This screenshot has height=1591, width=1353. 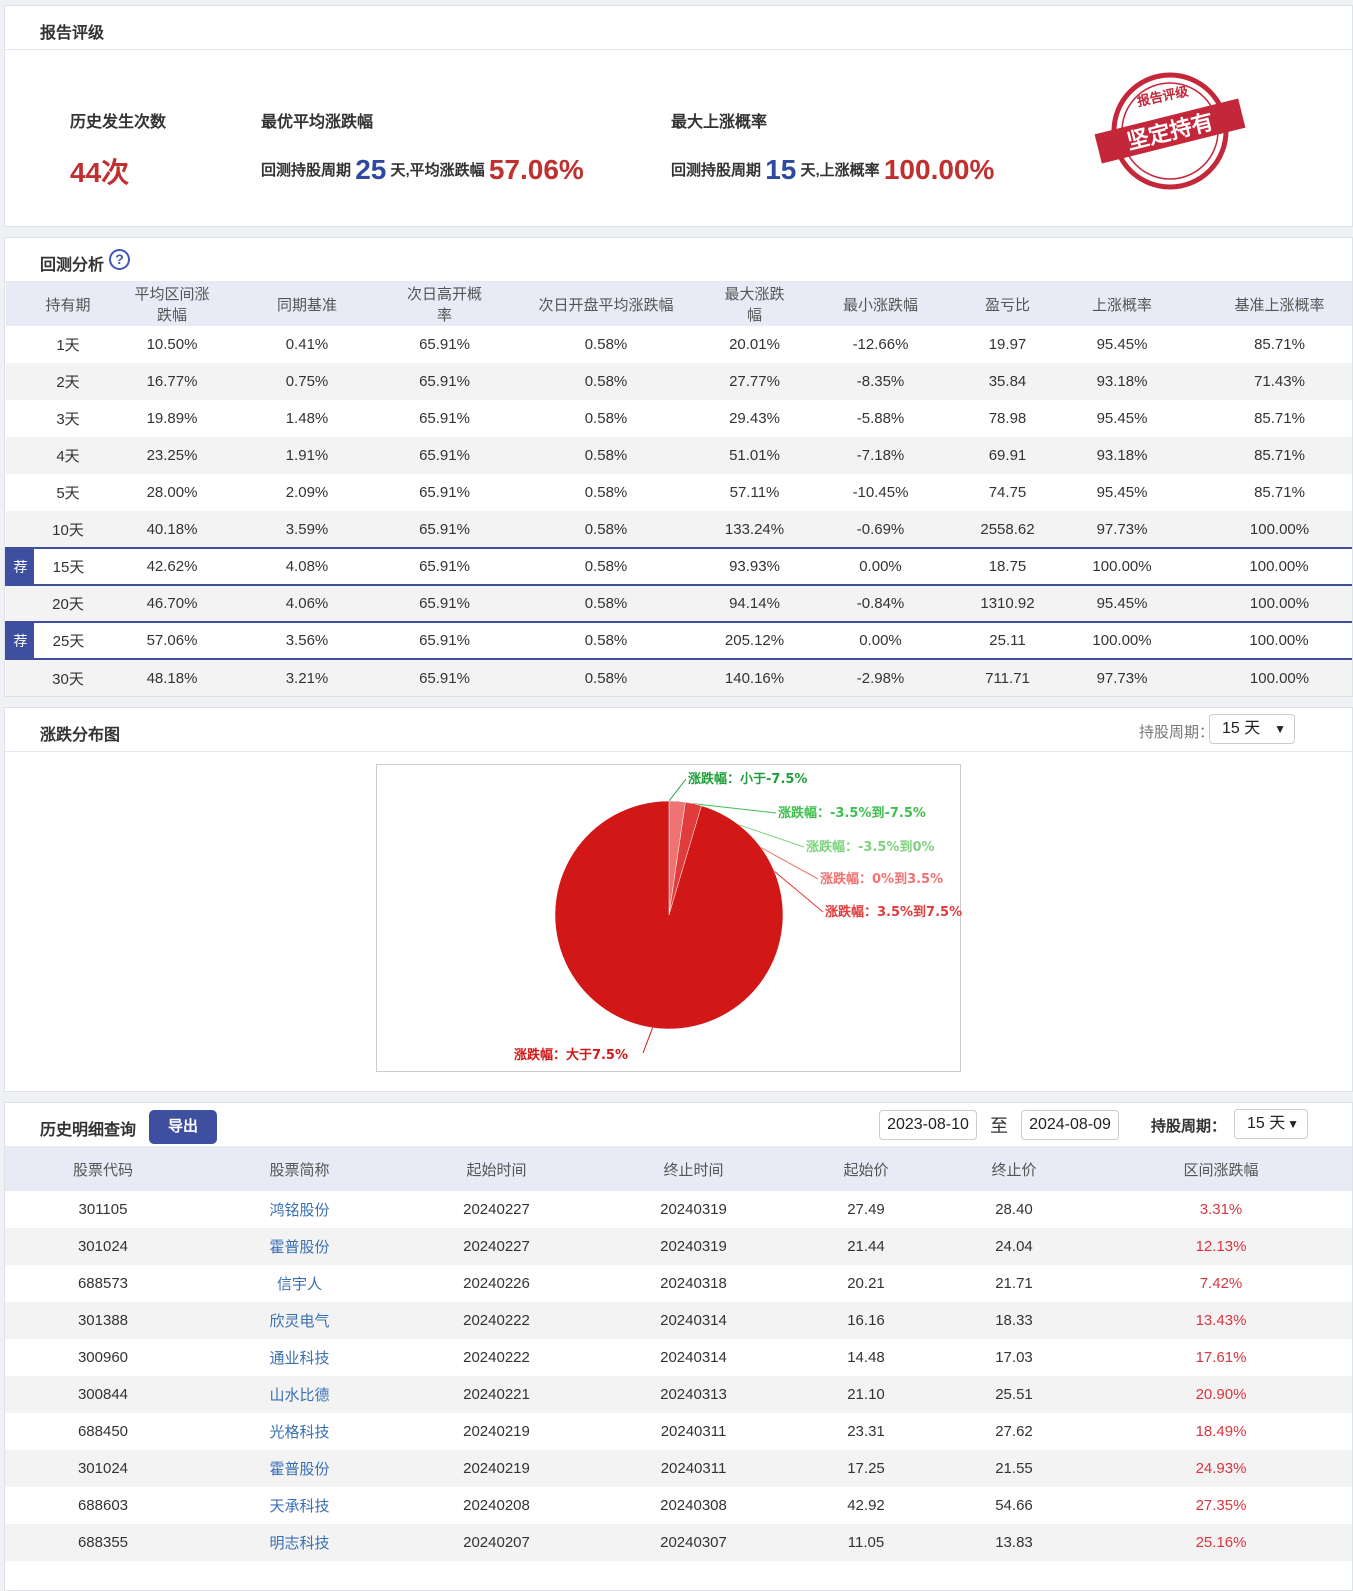 I want to click on backtest-cell: 10天, so click(x=68, y=529).